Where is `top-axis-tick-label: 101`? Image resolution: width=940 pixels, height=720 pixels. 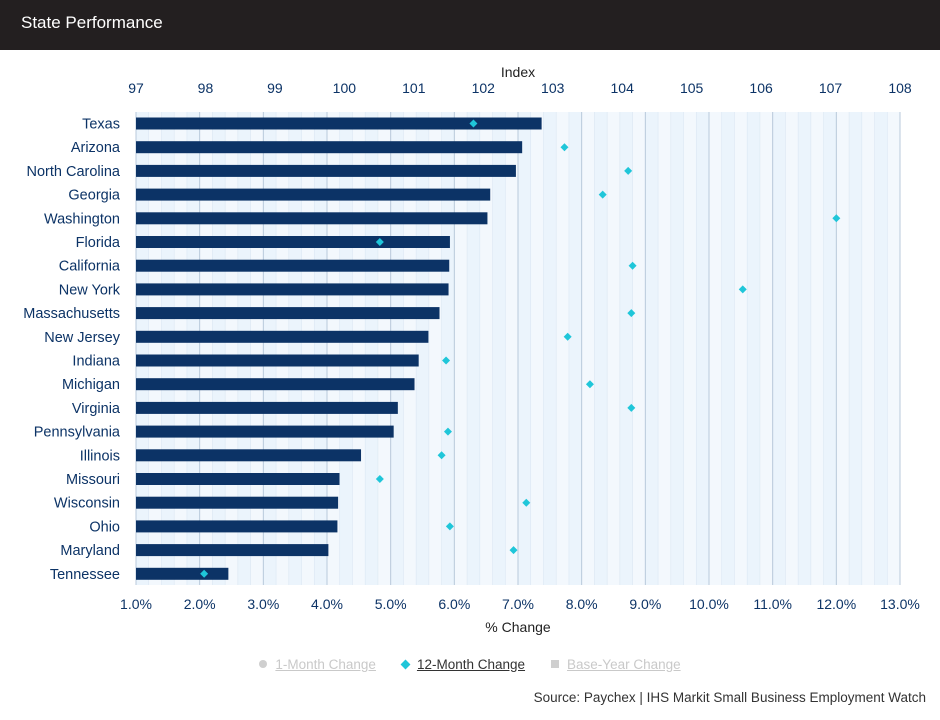
top-axis-tick-label: 101 is located at coordinates (414, 88).